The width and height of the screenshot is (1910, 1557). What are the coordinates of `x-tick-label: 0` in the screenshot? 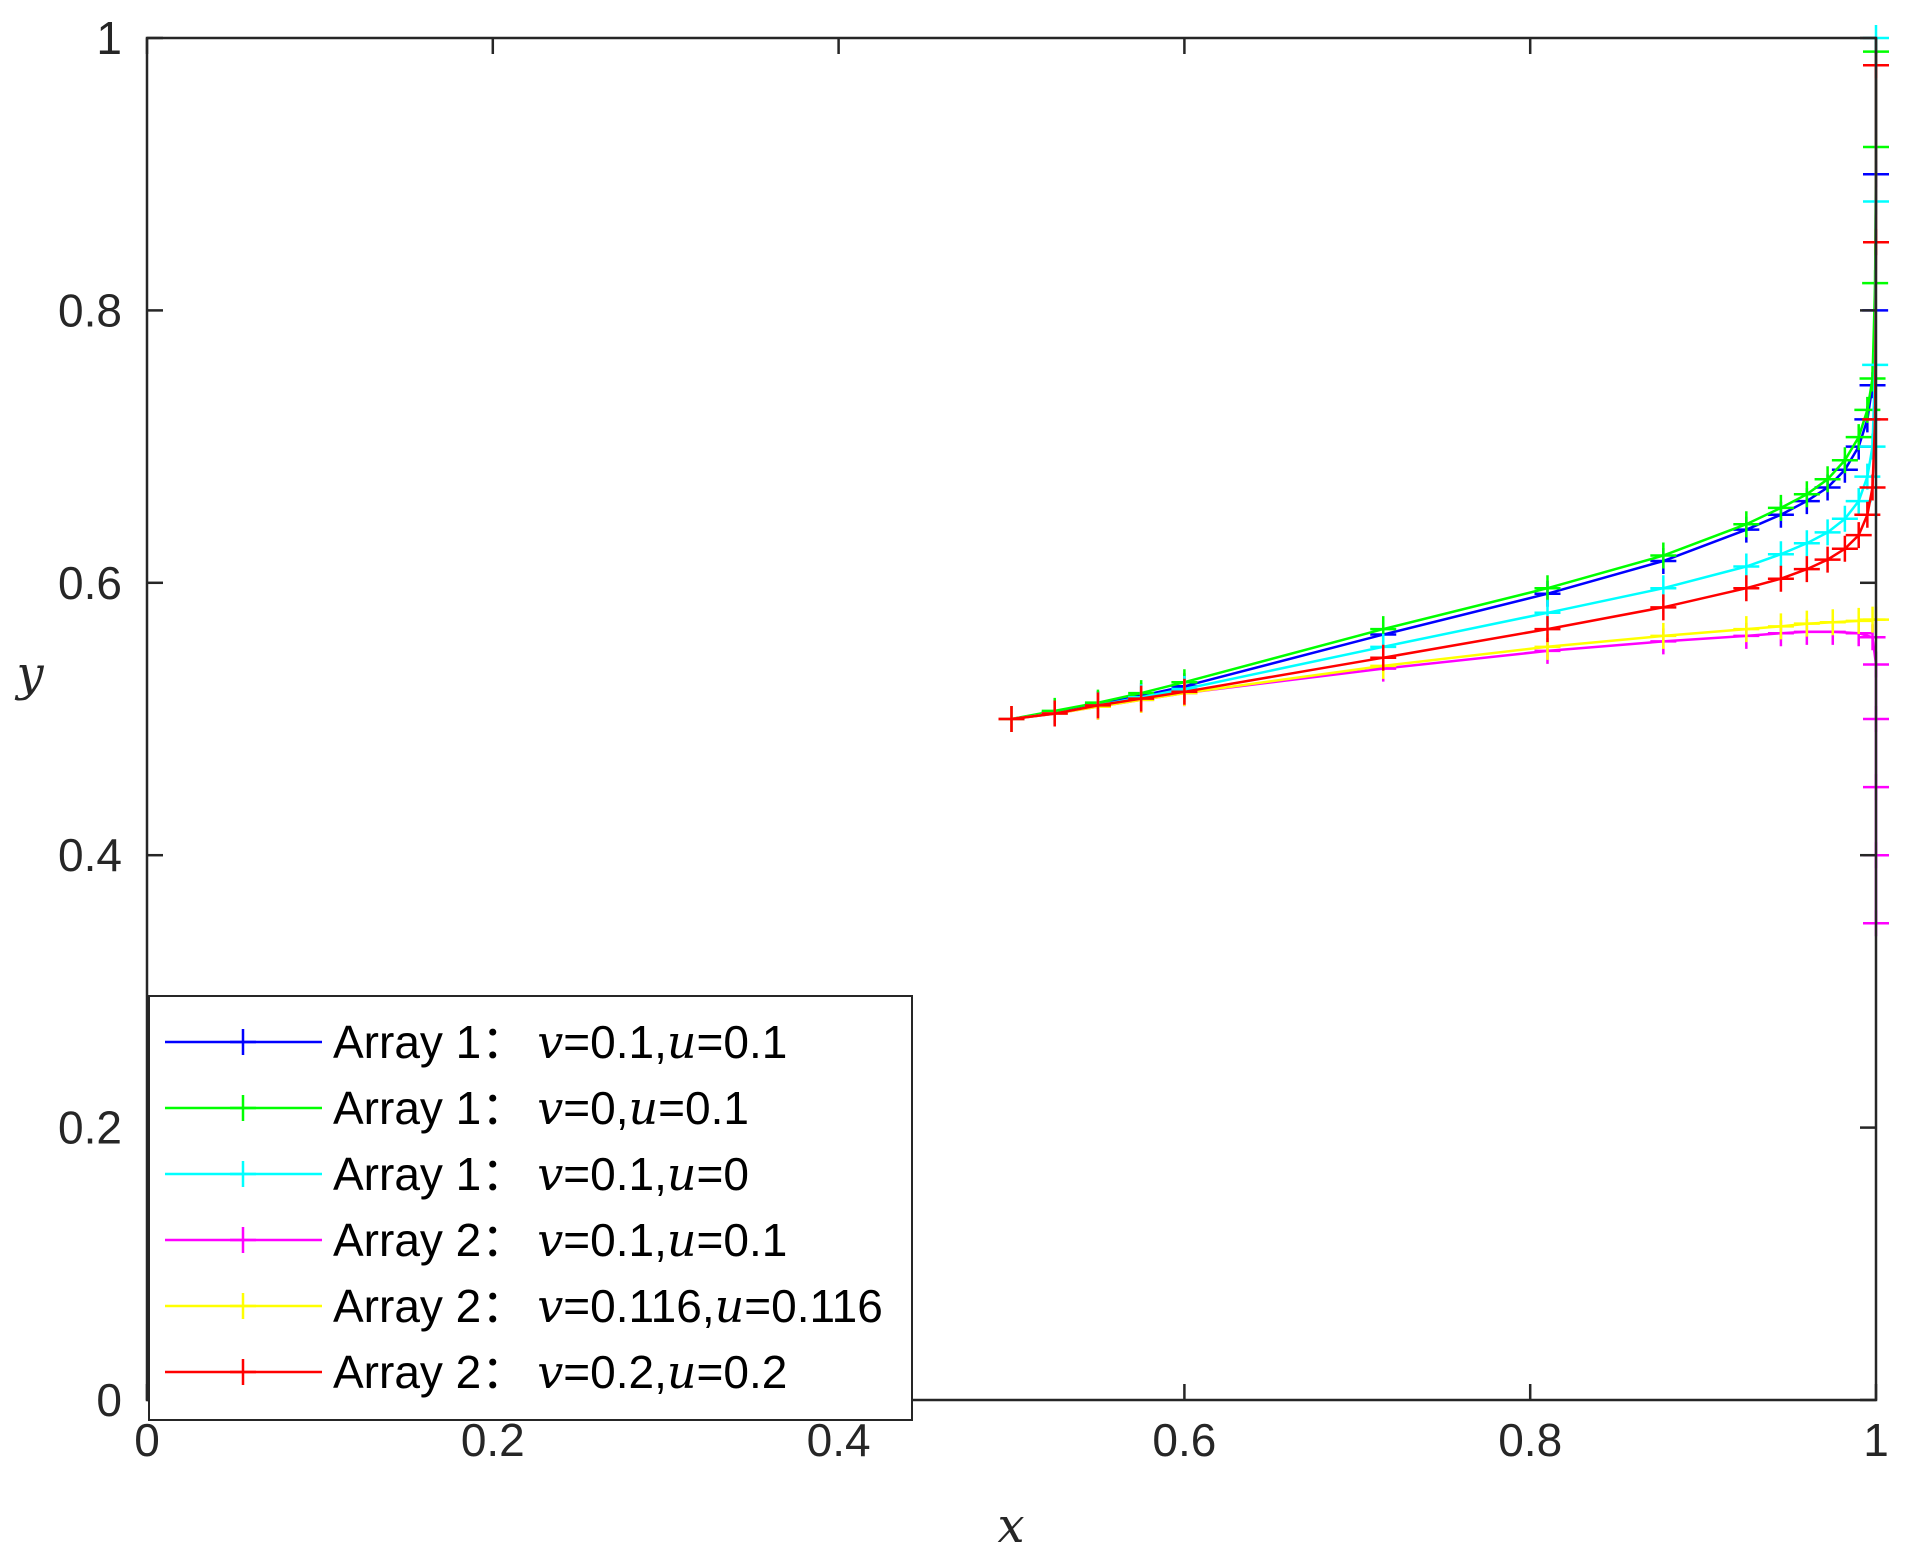 It's located at (147, 1440).